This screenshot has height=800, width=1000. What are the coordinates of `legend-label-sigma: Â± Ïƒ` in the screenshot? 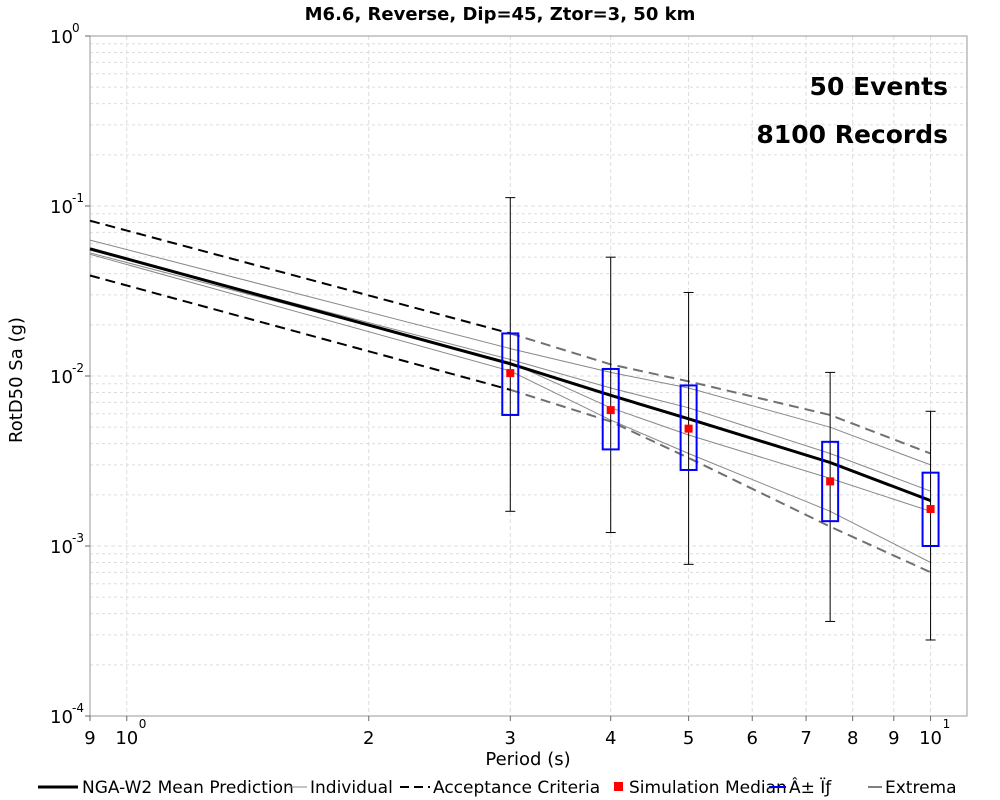 It's located at (810, 787).